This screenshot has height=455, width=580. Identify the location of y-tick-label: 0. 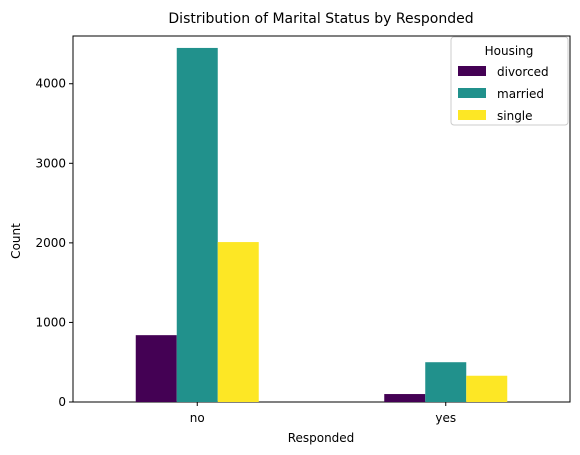
(62, 402).